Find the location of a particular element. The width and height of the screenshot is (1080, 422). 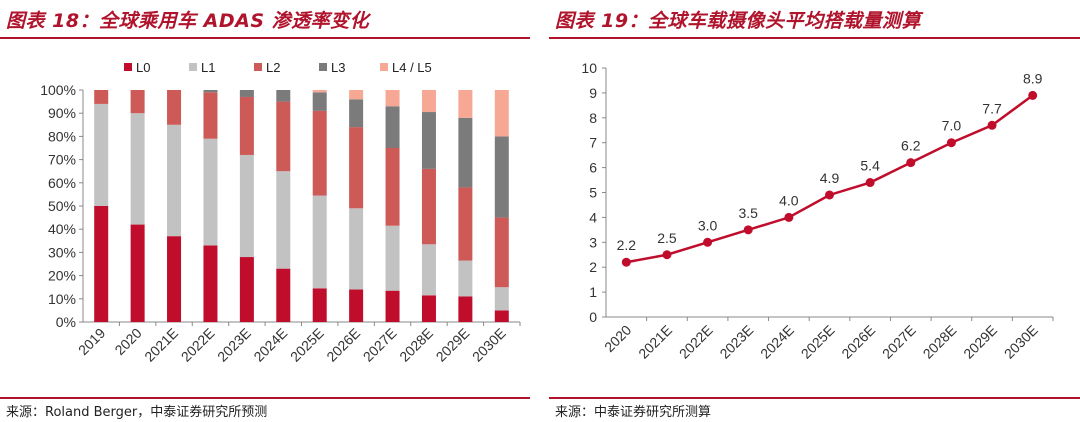

y-tick-label: 2 is located at coordinates (593, 267).